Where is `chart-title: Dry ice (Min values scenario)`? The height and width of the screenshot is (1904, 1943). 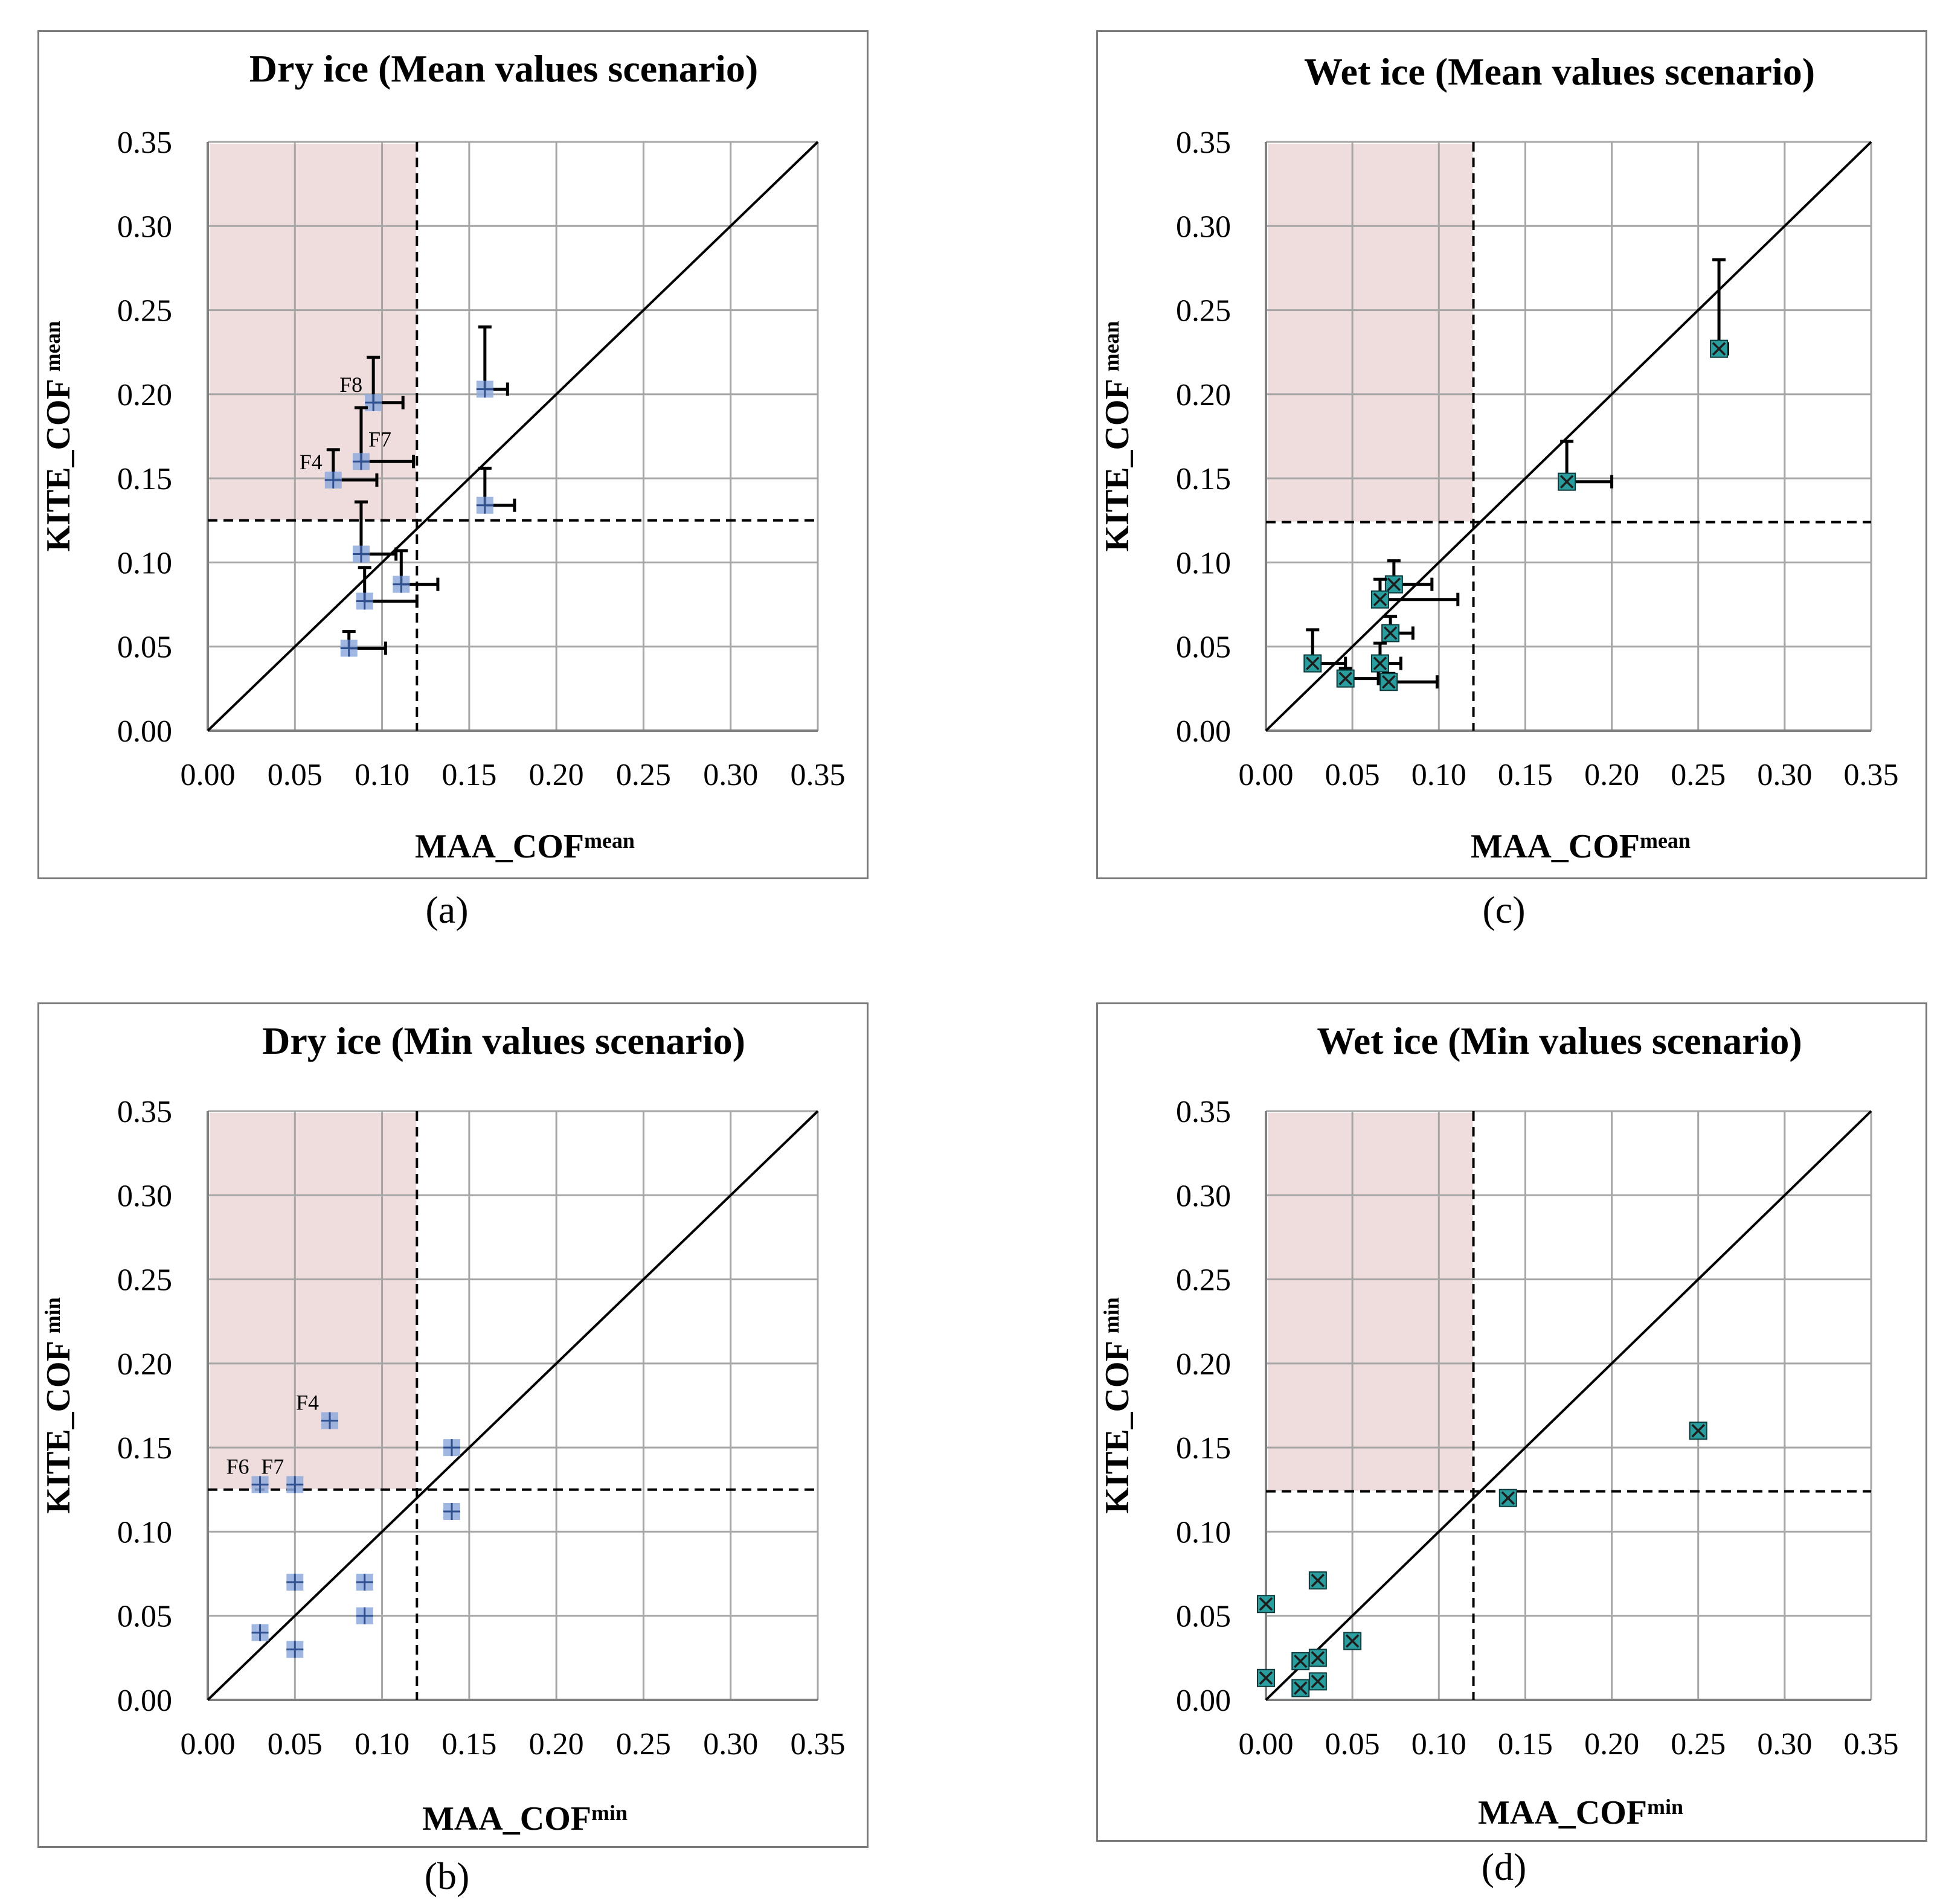 chart-title: Dry ice (Min values scenario) is located at coordinates (503, 1040).